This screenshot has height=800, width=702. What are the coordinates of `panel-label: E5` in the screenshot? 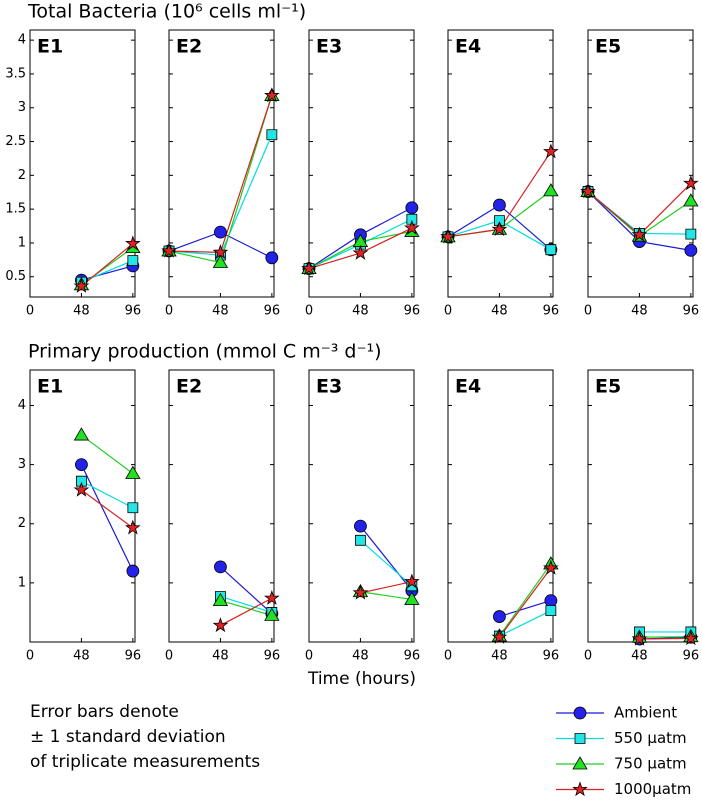 It's located at (608, 387).